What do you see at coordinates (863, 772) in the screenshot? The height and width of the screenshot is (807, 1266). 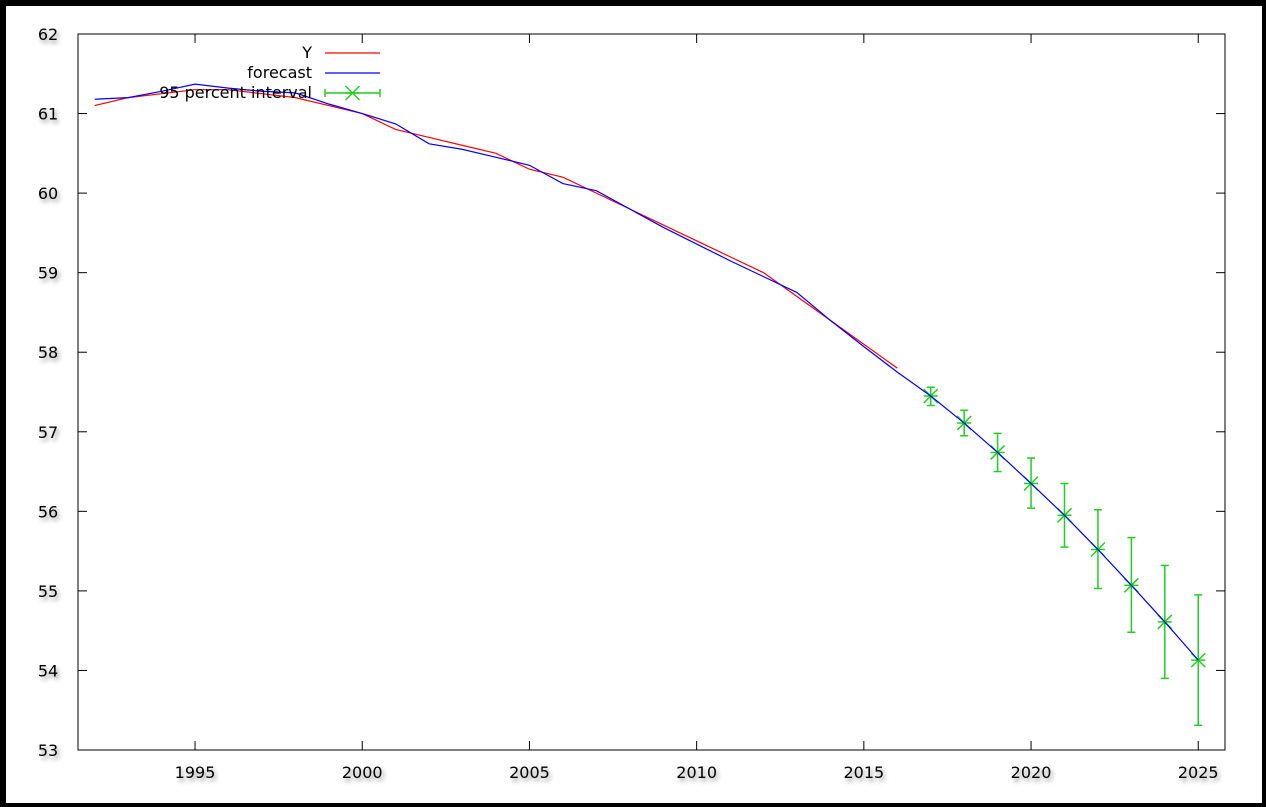 I see `x-tick-label: 2015` at bounding box center [863, 772].